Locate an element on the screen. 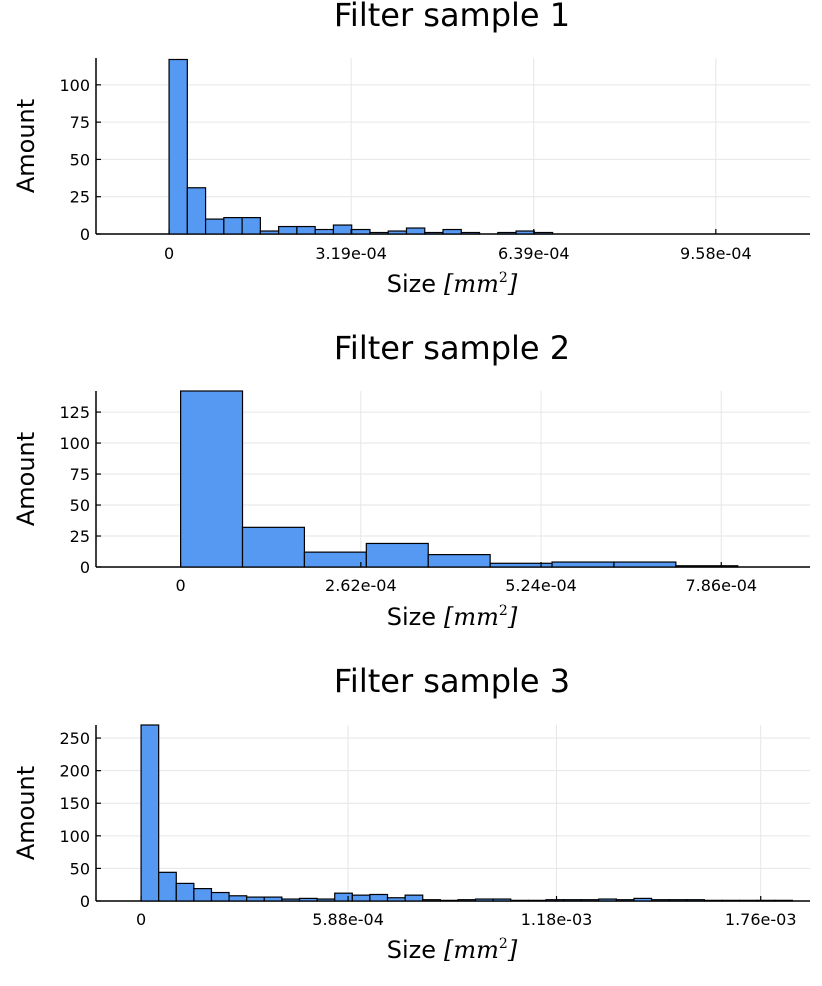 This screenshot has height=986, width=822. x-axis-label: Size [mm2] is located at coordinates (452, 617).